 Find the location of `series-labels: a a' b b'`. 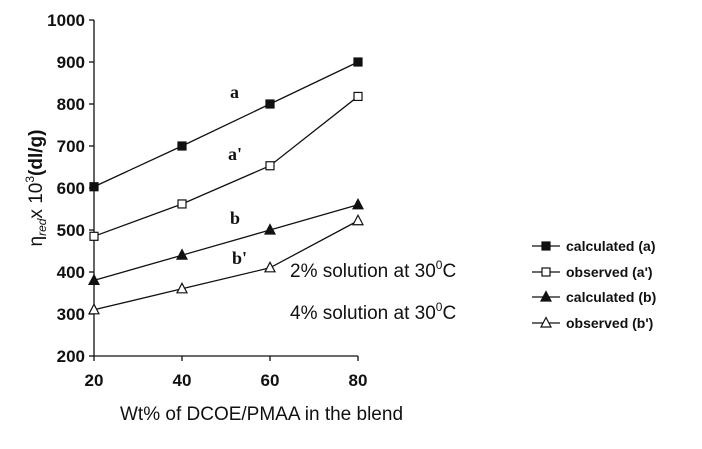

series-labels: a a' b b' is located at coordinates (237, 175).